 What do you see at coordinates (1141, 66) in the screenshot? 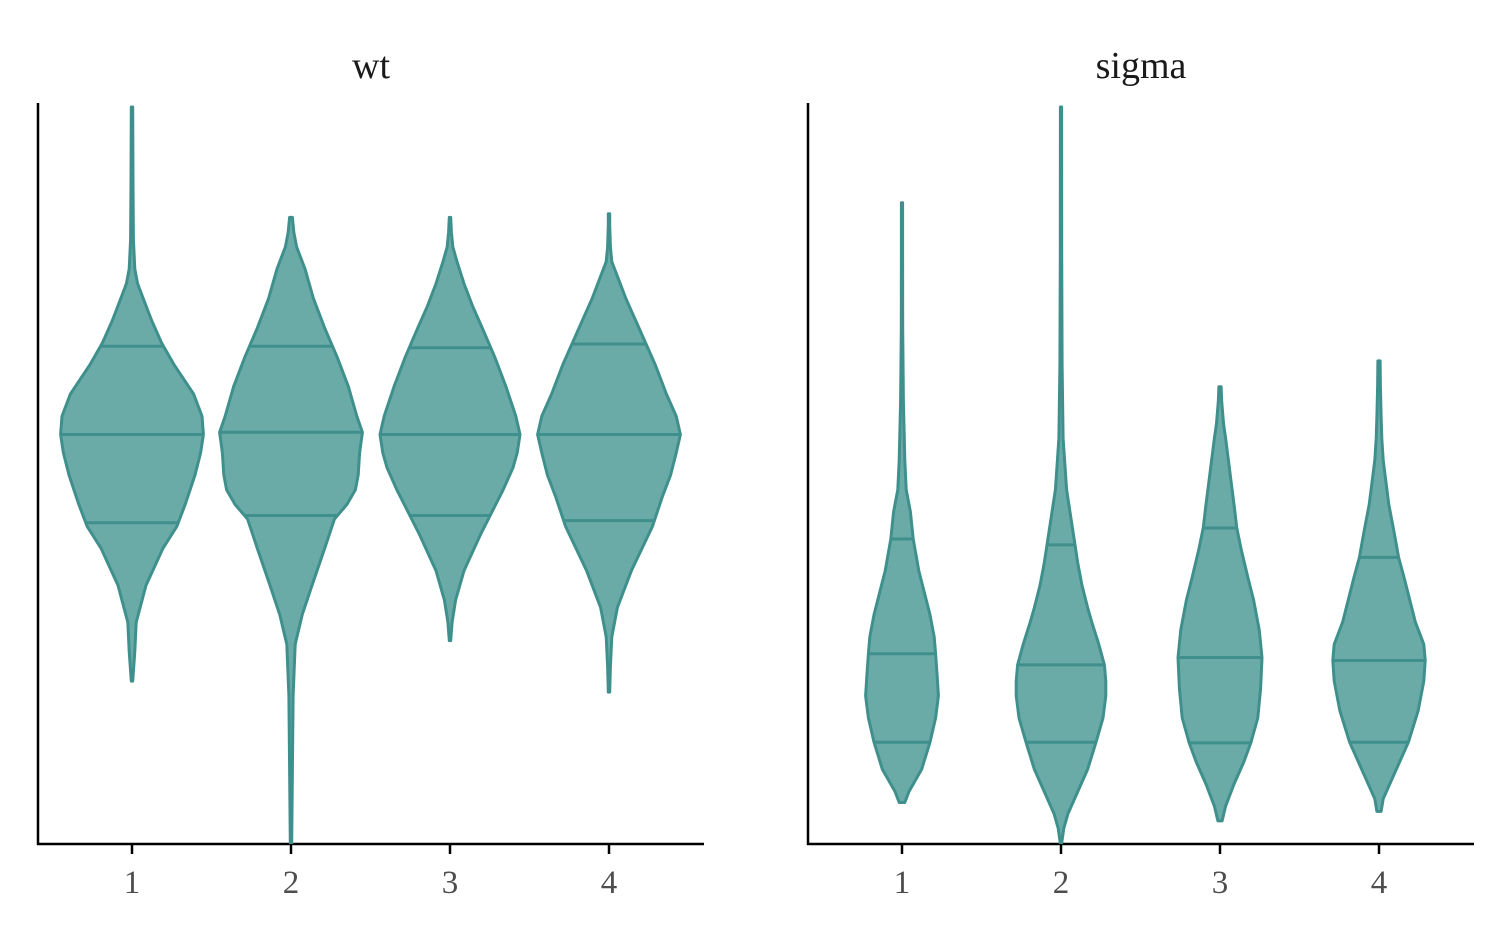
I see `panel-title-sigma: sigma` at bounding box center [1141, 66].